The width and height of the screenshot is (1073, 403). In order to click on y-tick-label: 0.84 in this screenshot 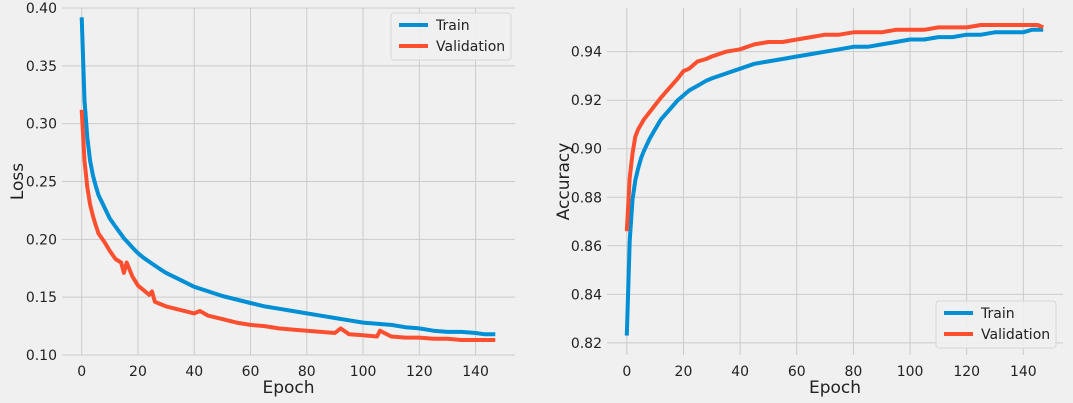, I will do `click(586, 295)`.